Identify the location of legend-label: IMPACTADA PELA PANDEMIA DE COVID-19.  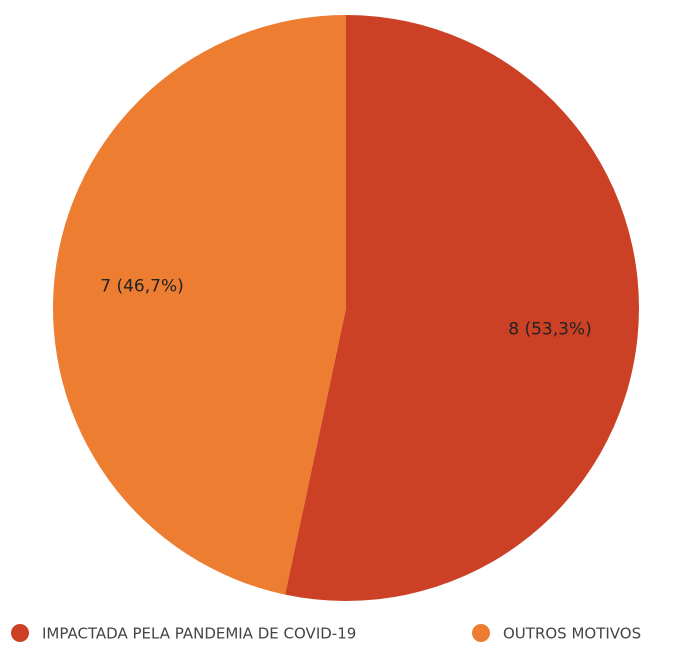
(199, 634).